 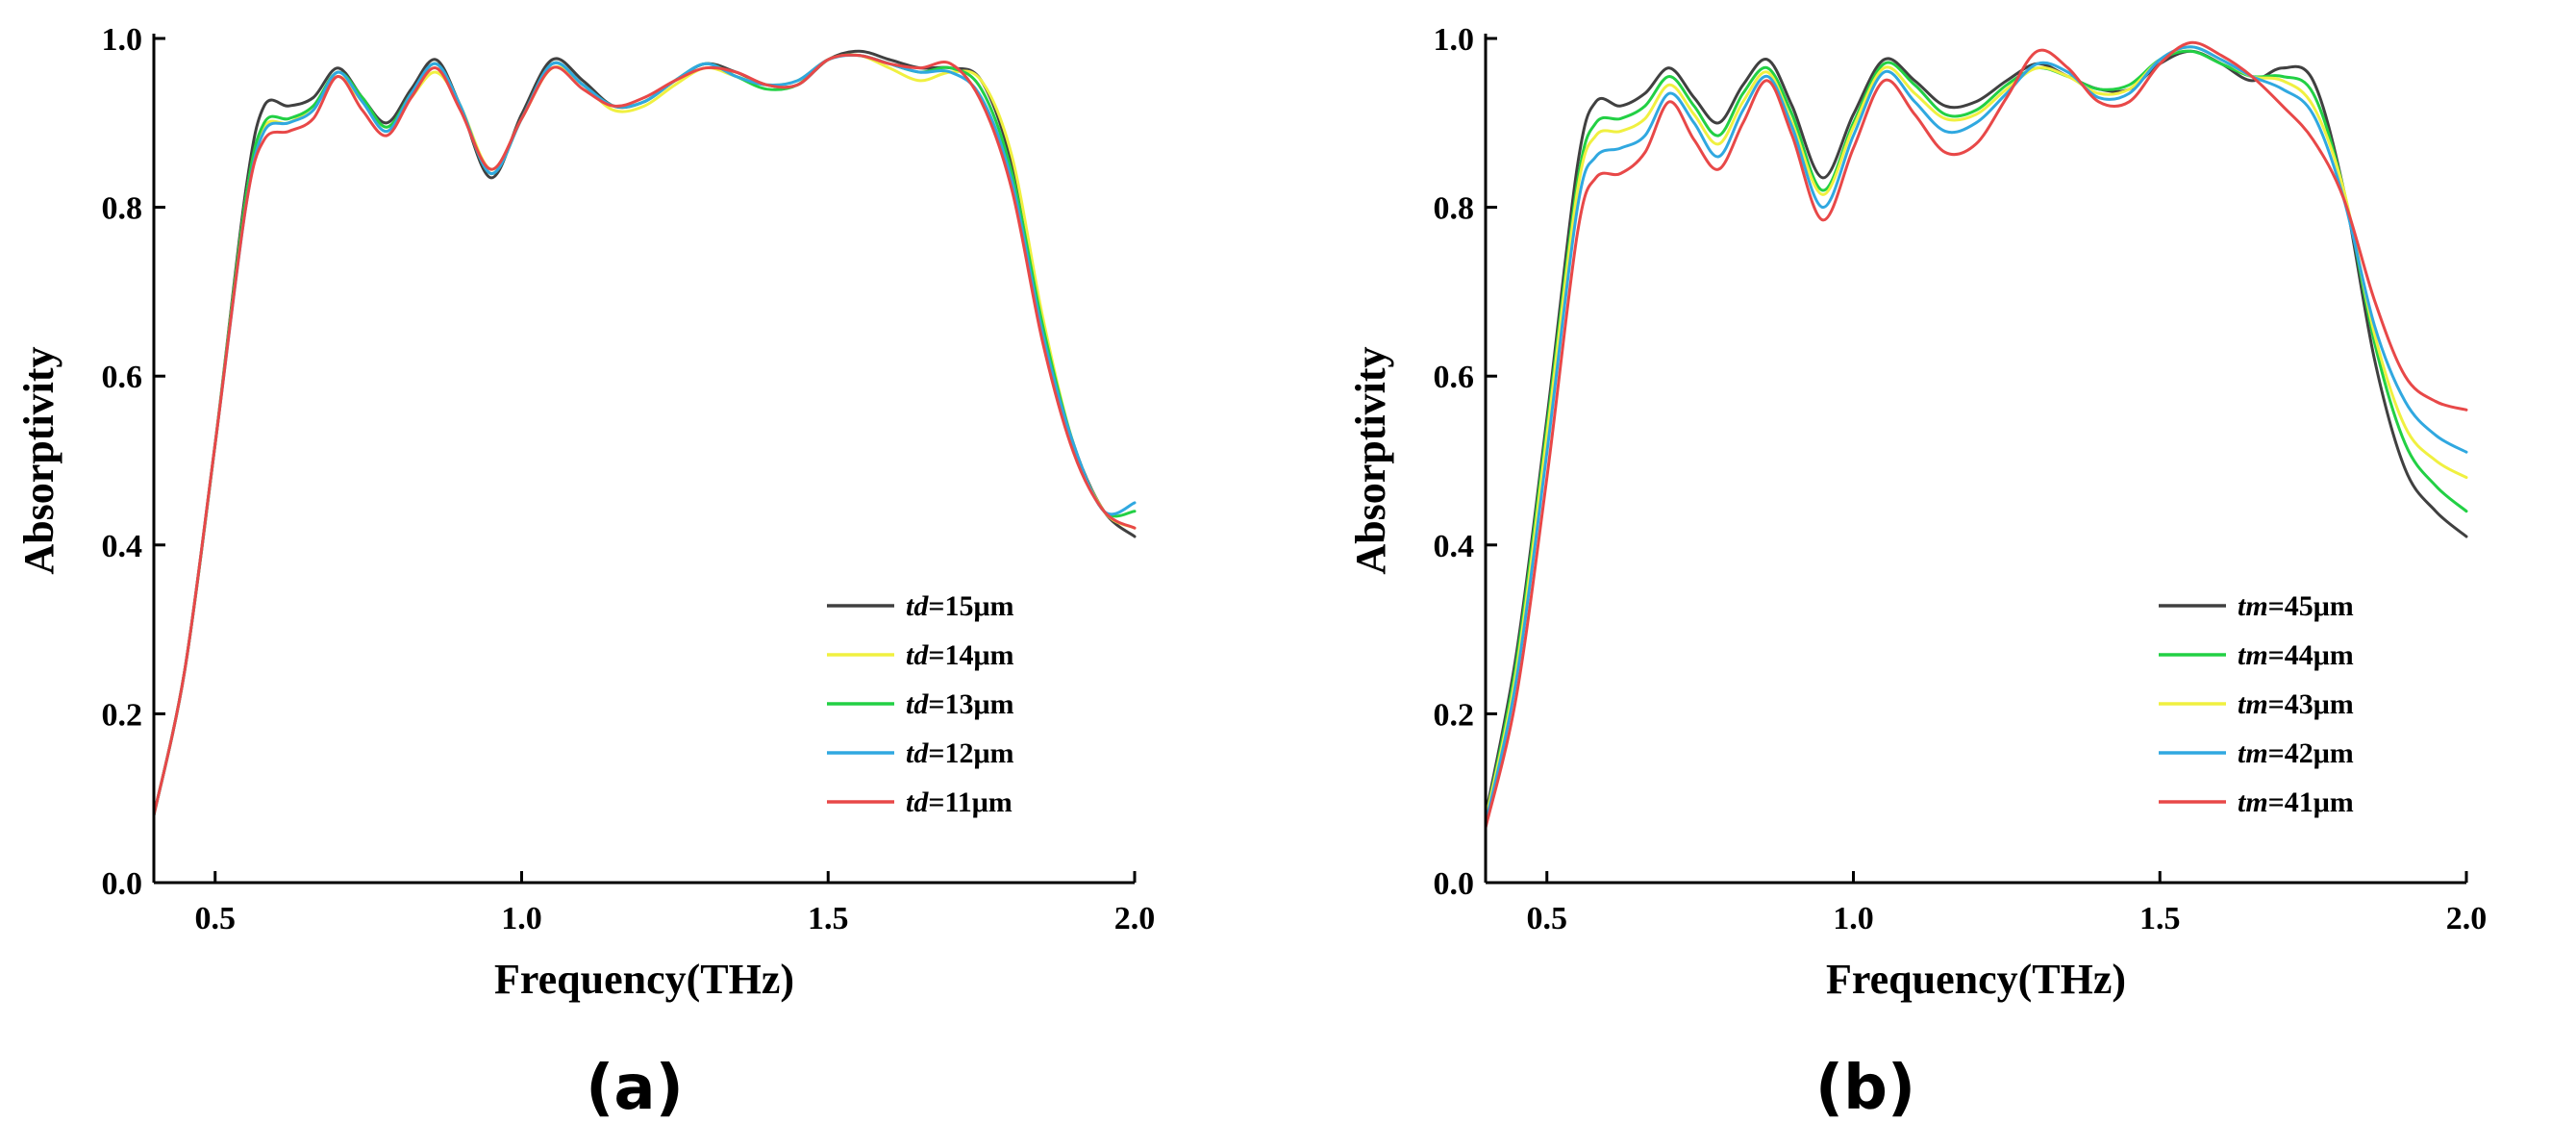 I want to click on legend-label: td=15μm, so click(x=959, y=606).